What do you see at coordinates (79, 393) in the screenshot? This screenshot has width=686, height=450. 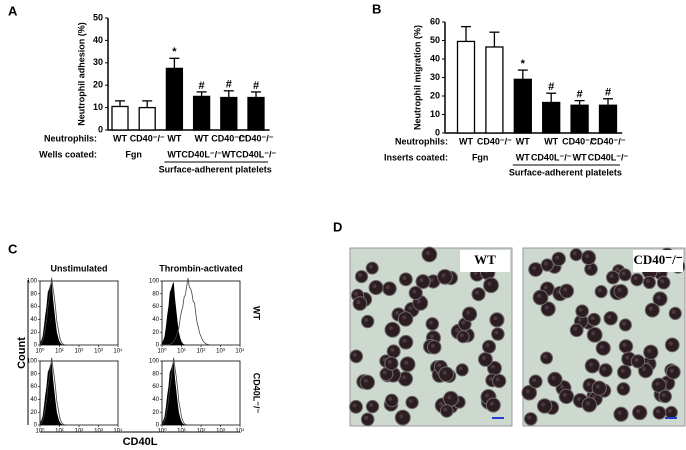 I see `histogram-control` at bounding box center [79, 393].